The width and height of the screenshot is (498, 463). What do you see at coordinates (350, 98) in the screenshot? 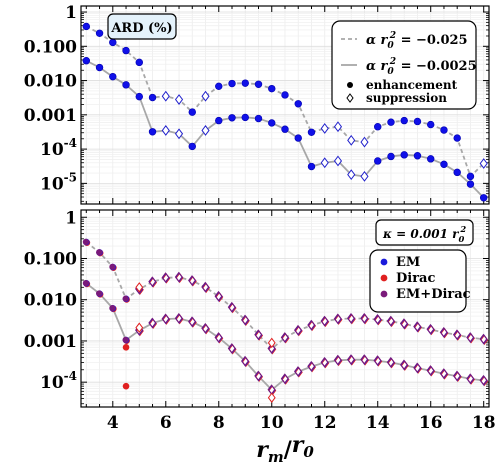
I see `legend-swatch-suppression` at bounding box center [350, 98].